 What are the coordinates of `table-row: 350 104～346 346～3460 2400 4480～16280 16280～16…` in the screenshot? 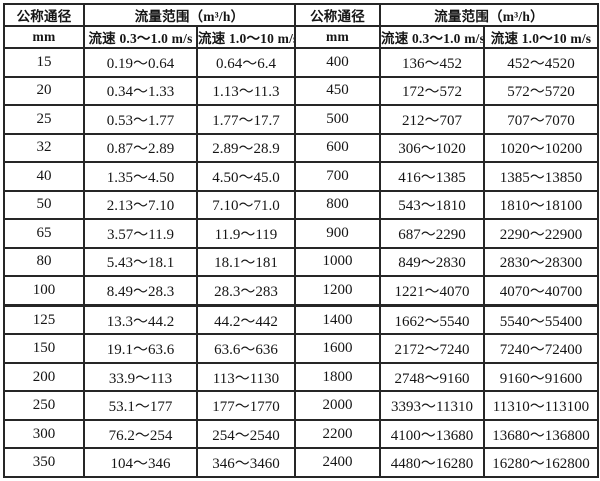 It's located at (301, 462).